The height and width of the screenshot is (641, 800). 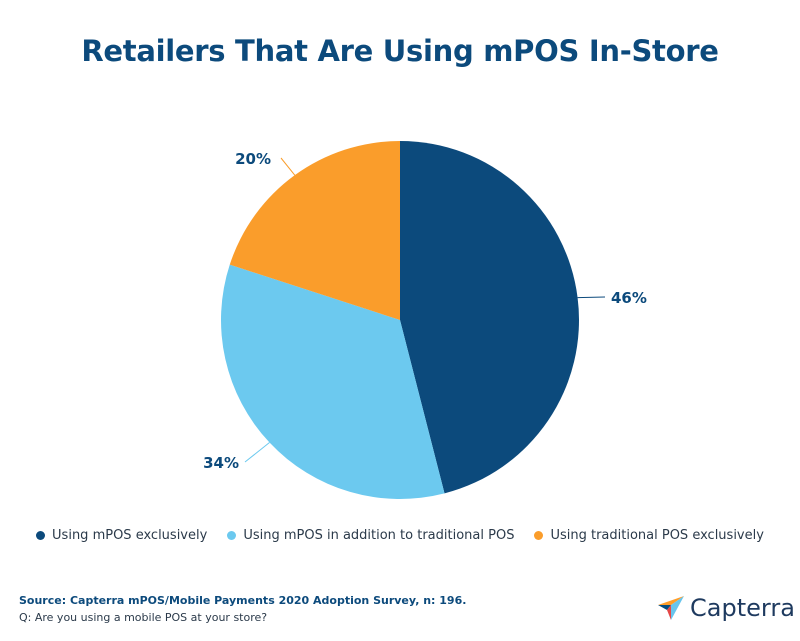 I want to click on brand: Capterra, so click(x=726, y=608).